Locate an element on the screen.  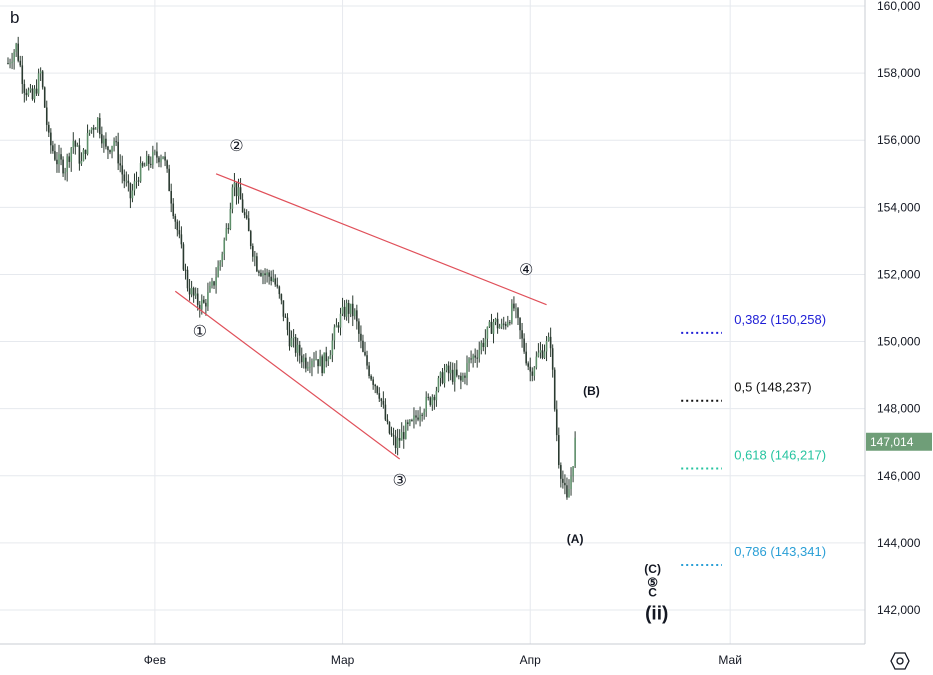
wave-label: C is located at coordinates (652, 593).